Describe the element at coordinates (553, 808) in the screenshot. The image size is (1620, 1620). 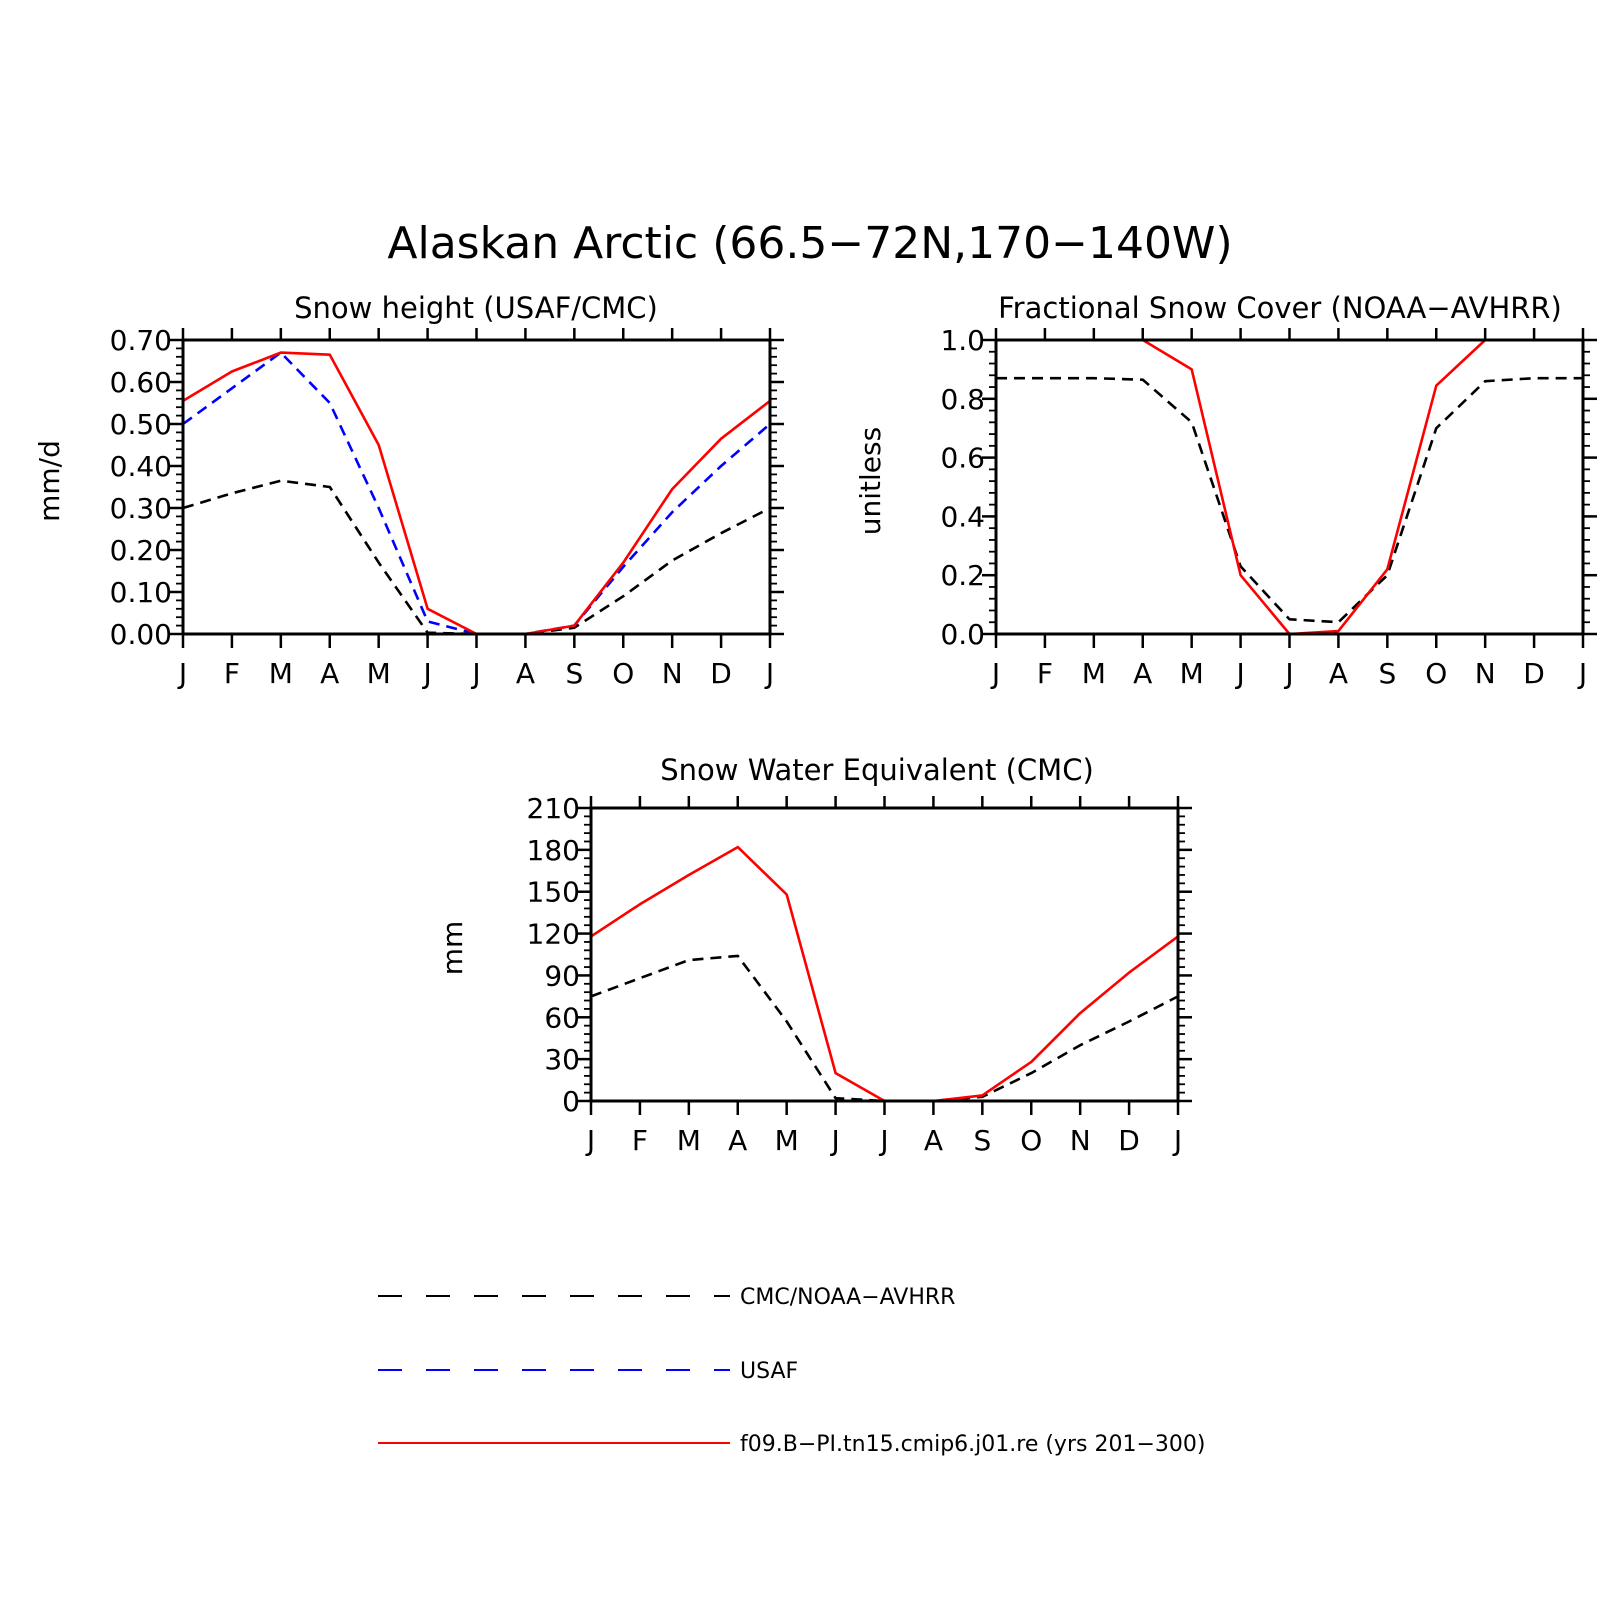
I see `y-tick-label: 210` at that location.